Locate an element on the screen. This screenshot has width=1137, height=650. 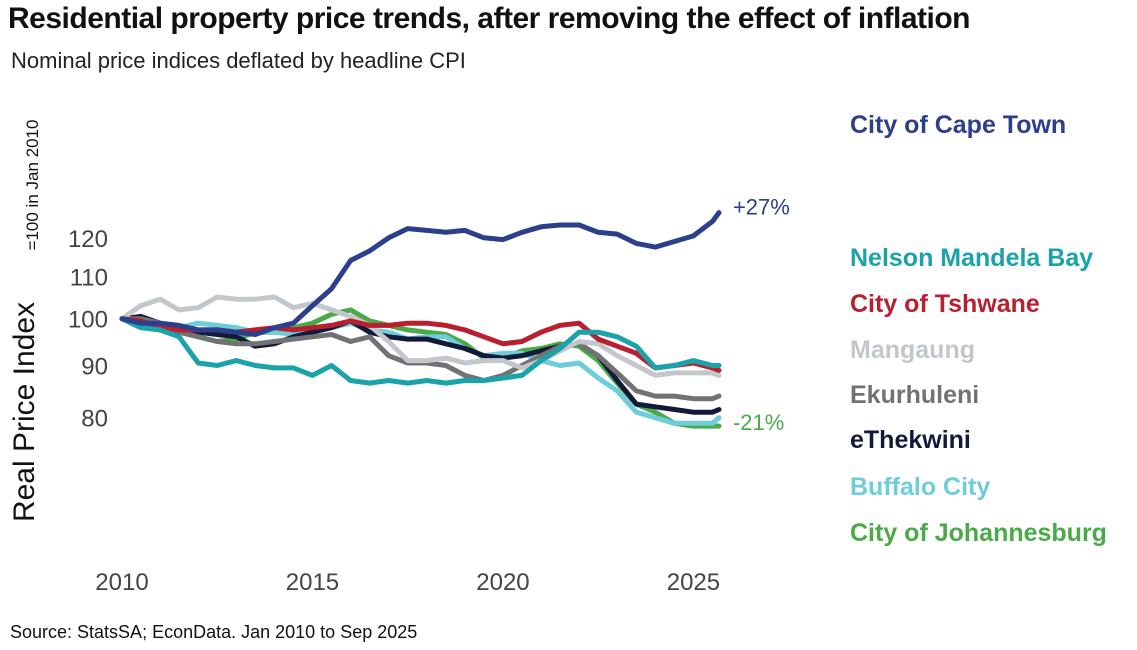
annotation-city-of-johannesburg: -21% is located at coordinates (758, 422).